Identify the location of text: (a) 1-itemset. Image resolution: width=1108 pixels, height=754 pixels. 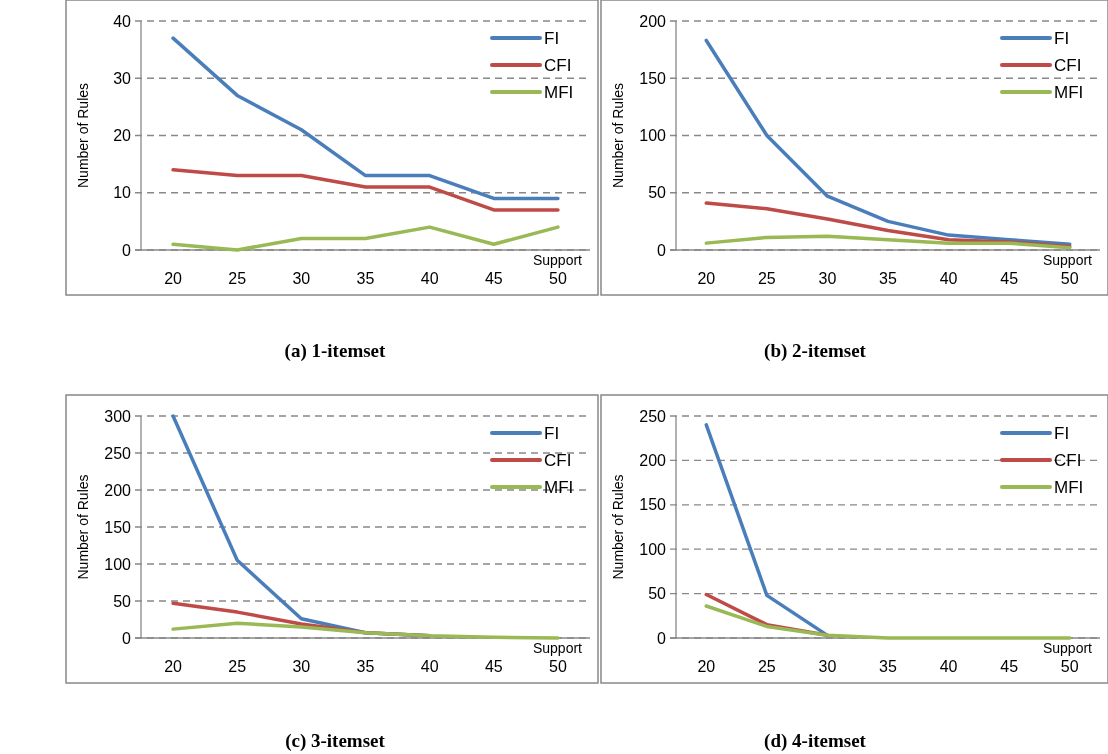
(335, 351).